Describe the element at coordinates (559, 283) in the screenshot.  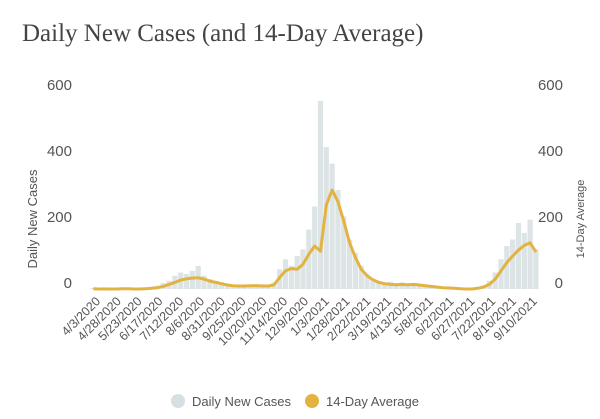
I see `y2-tick-label: 0` at that location.